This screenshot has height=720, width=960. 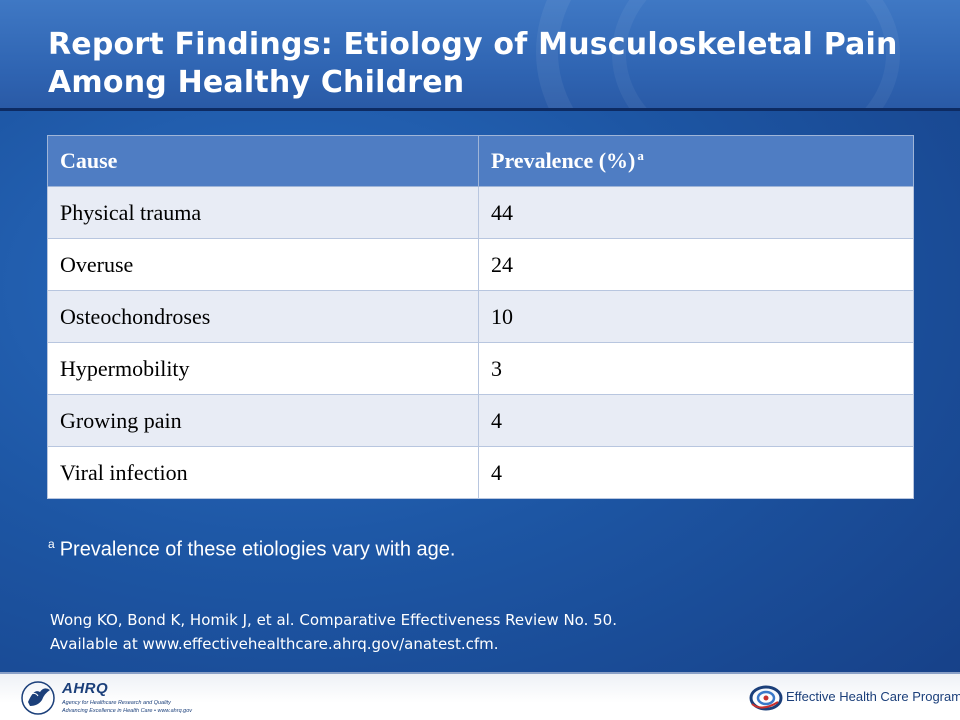 What do you see at coordinates (263, 368) in the screenshot?
I see `cell-cause: Hypermobility` at bounding box center [263, 368].